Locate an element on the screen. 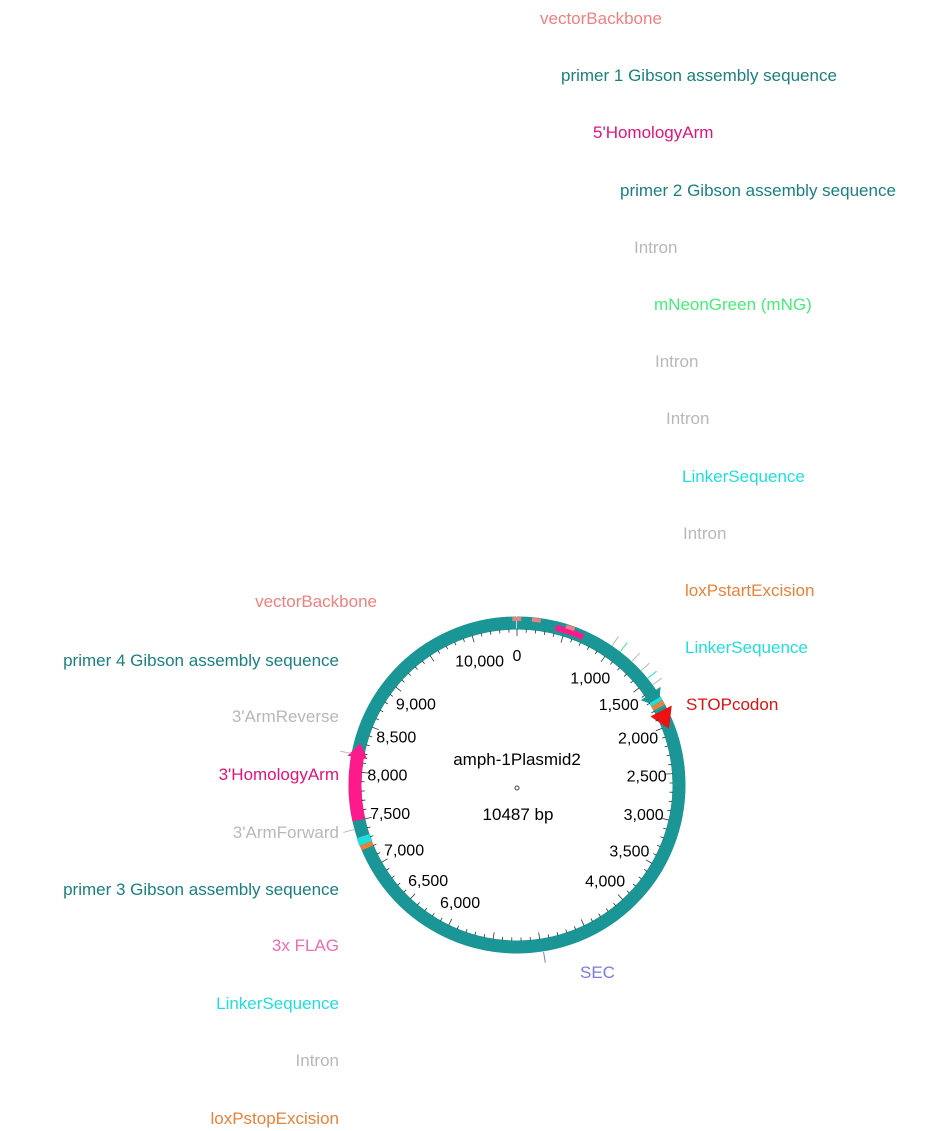 This screenshot has width=950, height=1131. feature-label-primer2: primer 2 Gibson assembly sequence is located at coordinates (758, 190).